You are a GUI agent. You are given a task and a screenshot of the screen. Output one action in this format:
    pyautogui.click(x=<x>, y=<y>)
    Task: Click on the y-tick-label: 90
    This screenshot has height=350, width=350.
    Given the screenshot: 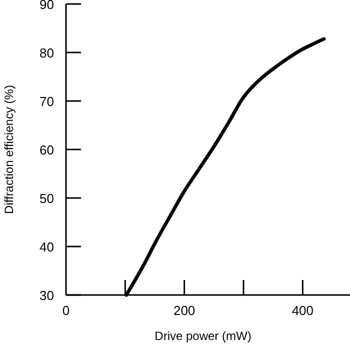 What is the action you would take?
    pyautogui.click(x=47, y=6)
    